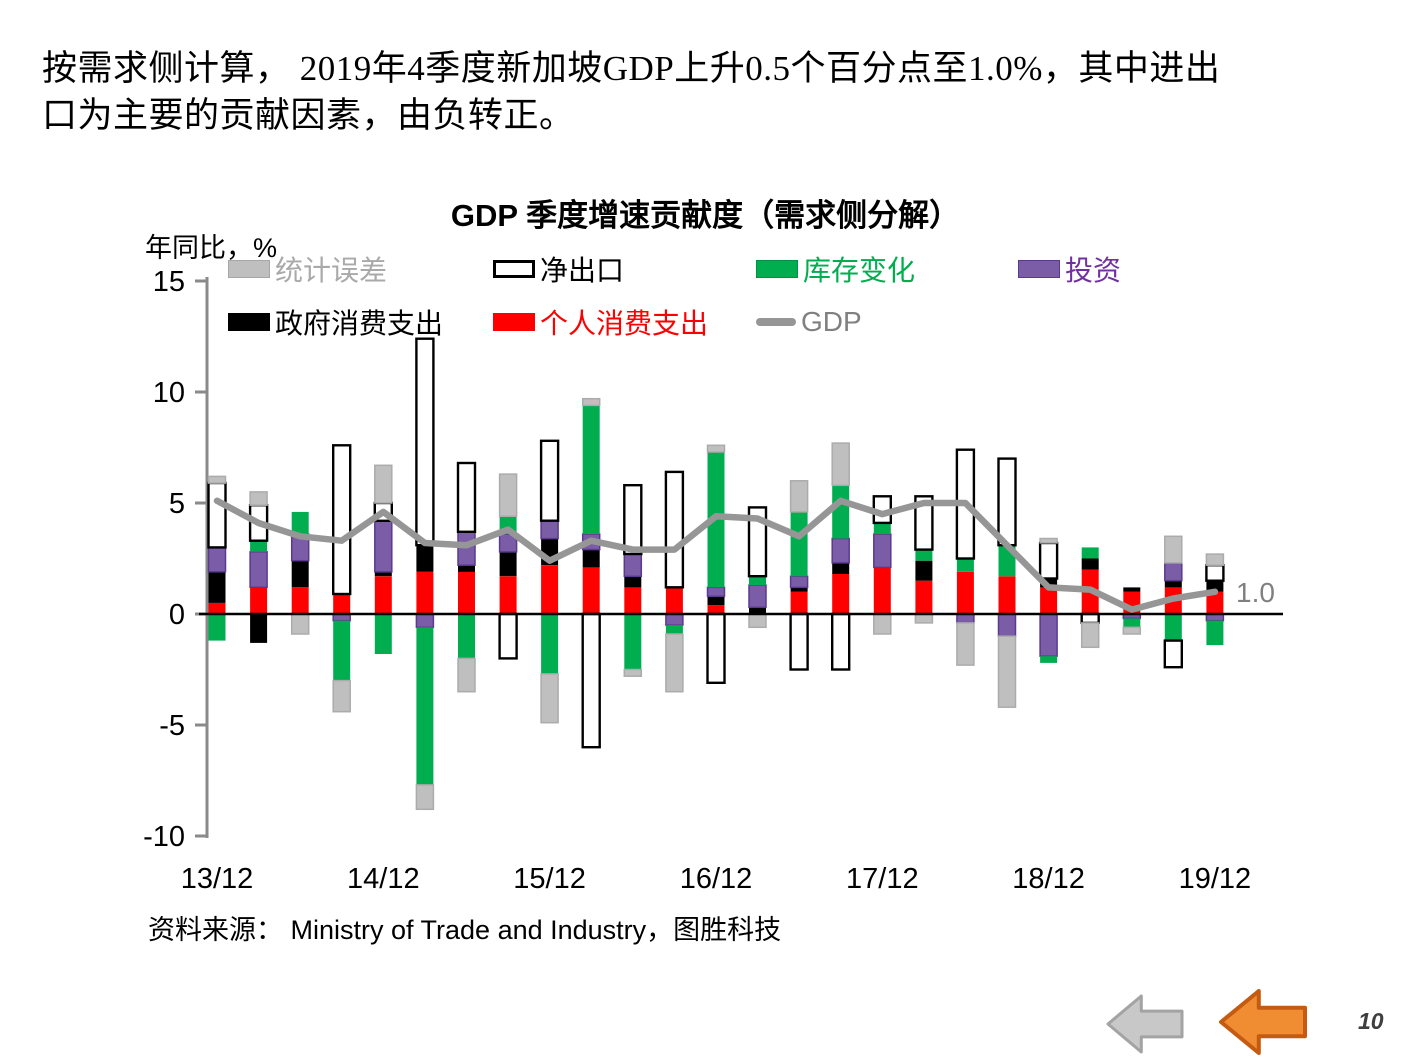 This screenshot has height=1058, width=1411. I want to click on bar-statistical-error-18/03, so click(924, 618).